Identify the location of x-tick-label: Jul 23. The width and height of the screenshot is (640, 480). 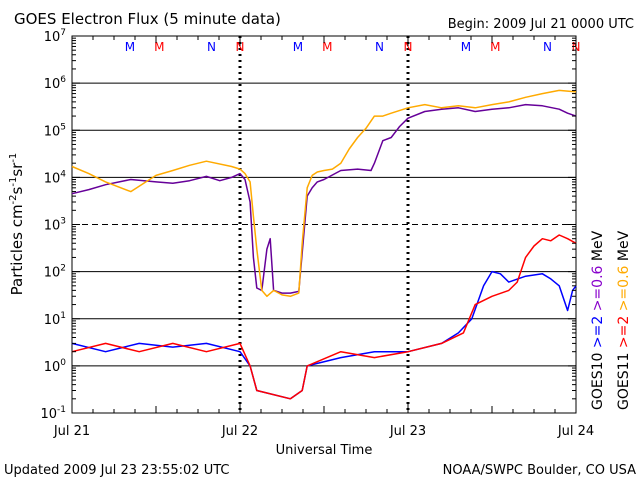
(407, 431).